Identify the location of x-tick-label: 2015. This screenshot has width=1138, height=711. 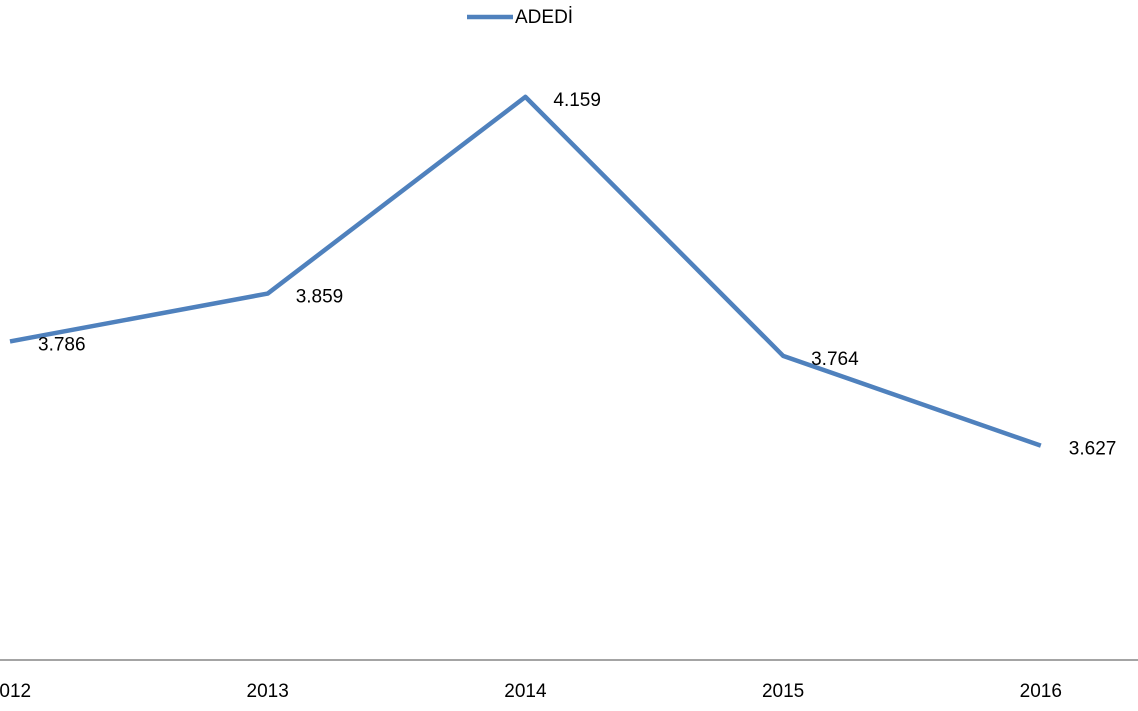
(783, 691).